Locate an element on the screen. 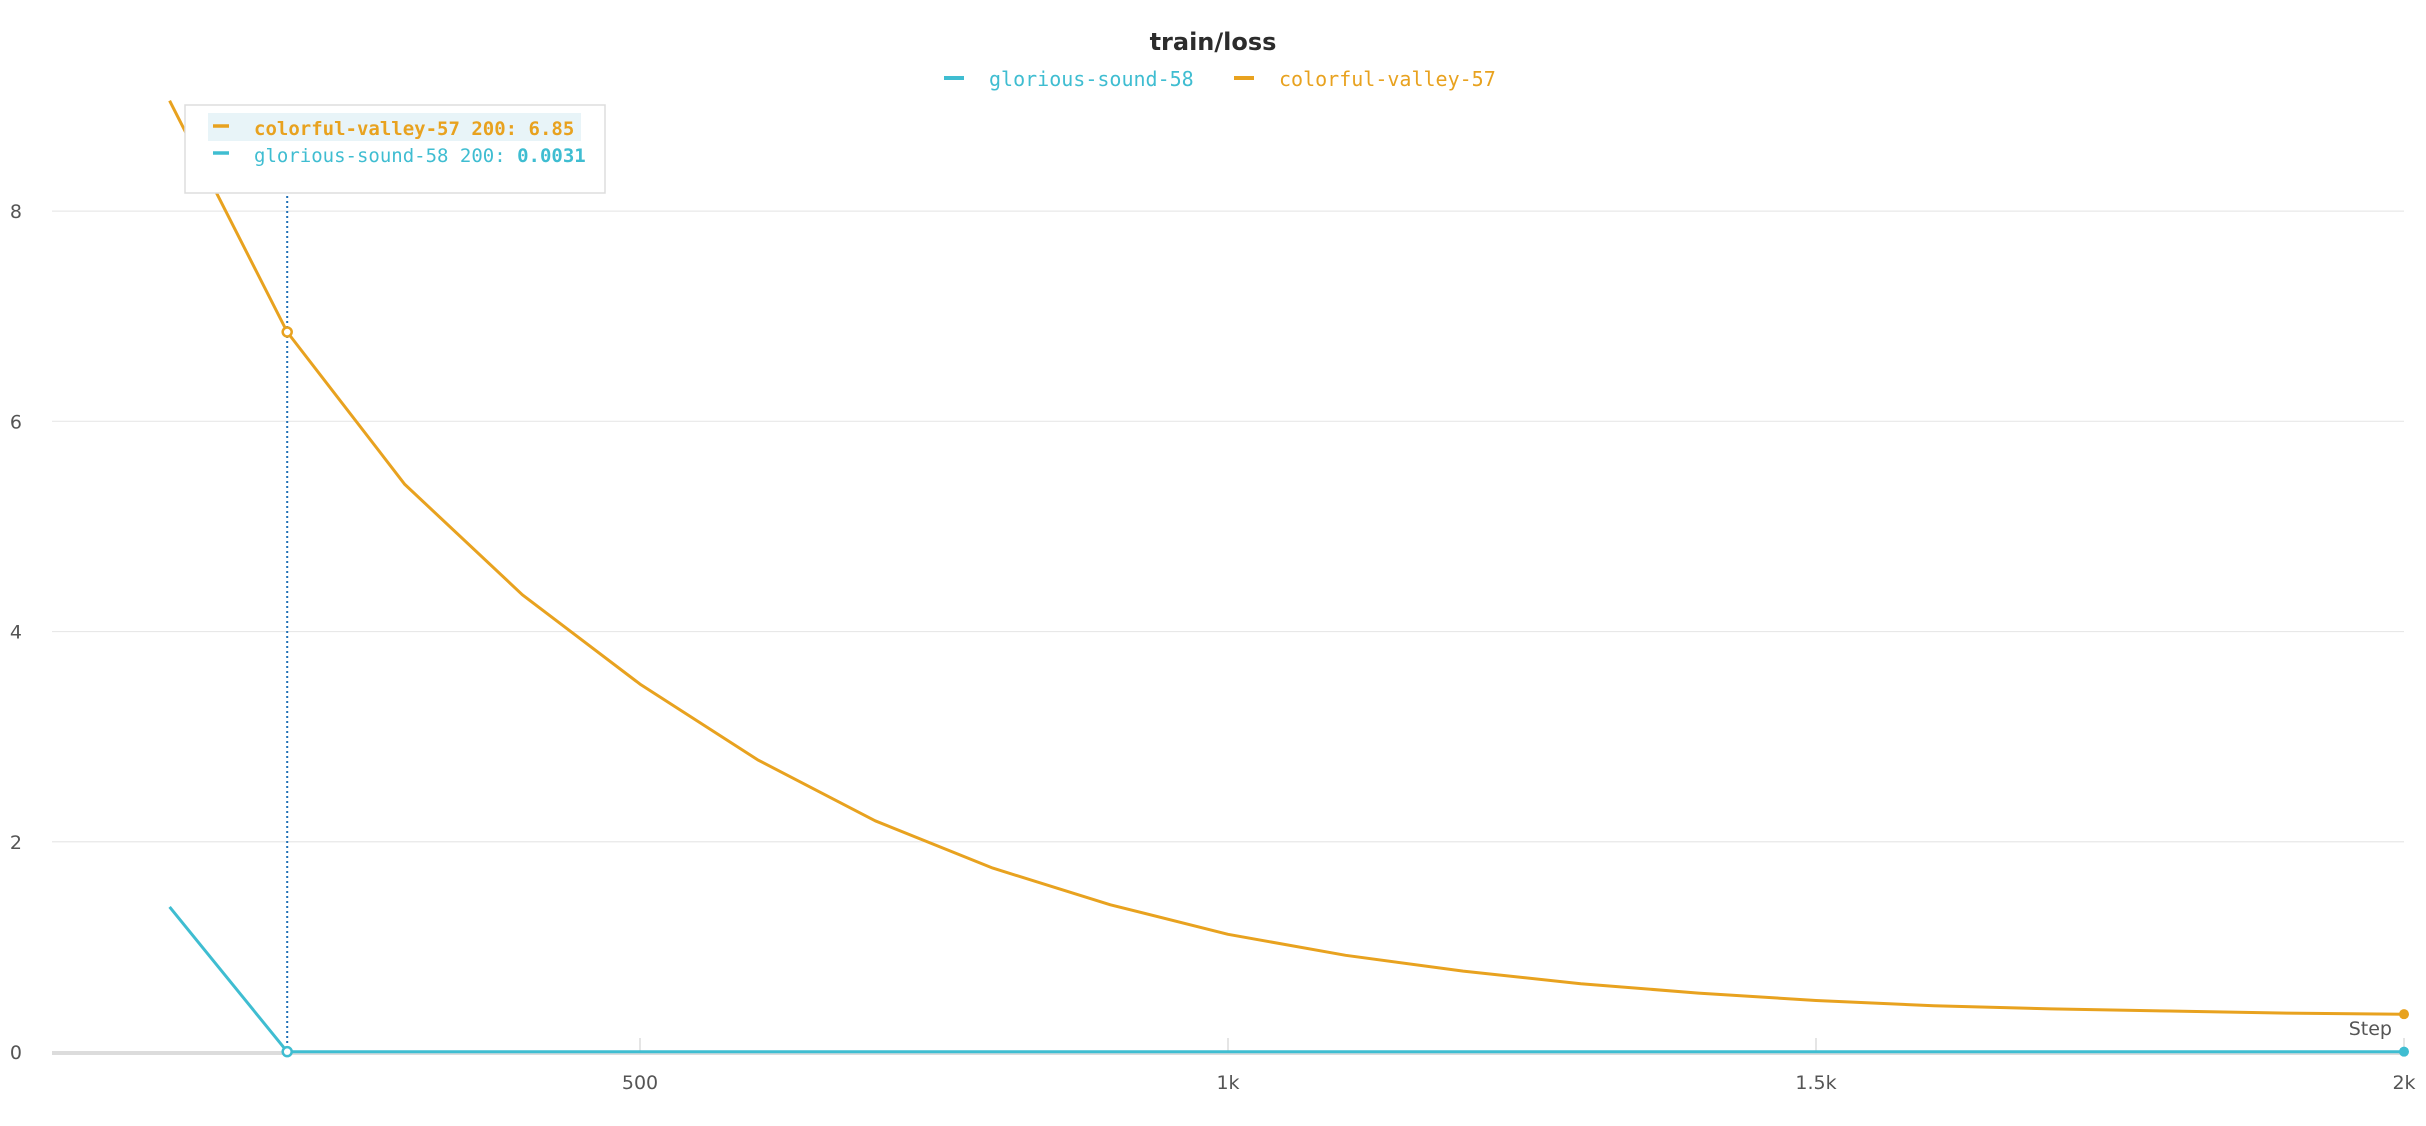 Image resolution: width=2426 pixels, height=1126 pixels. y-tick-label: 2 is located at coordinates (16, 843).